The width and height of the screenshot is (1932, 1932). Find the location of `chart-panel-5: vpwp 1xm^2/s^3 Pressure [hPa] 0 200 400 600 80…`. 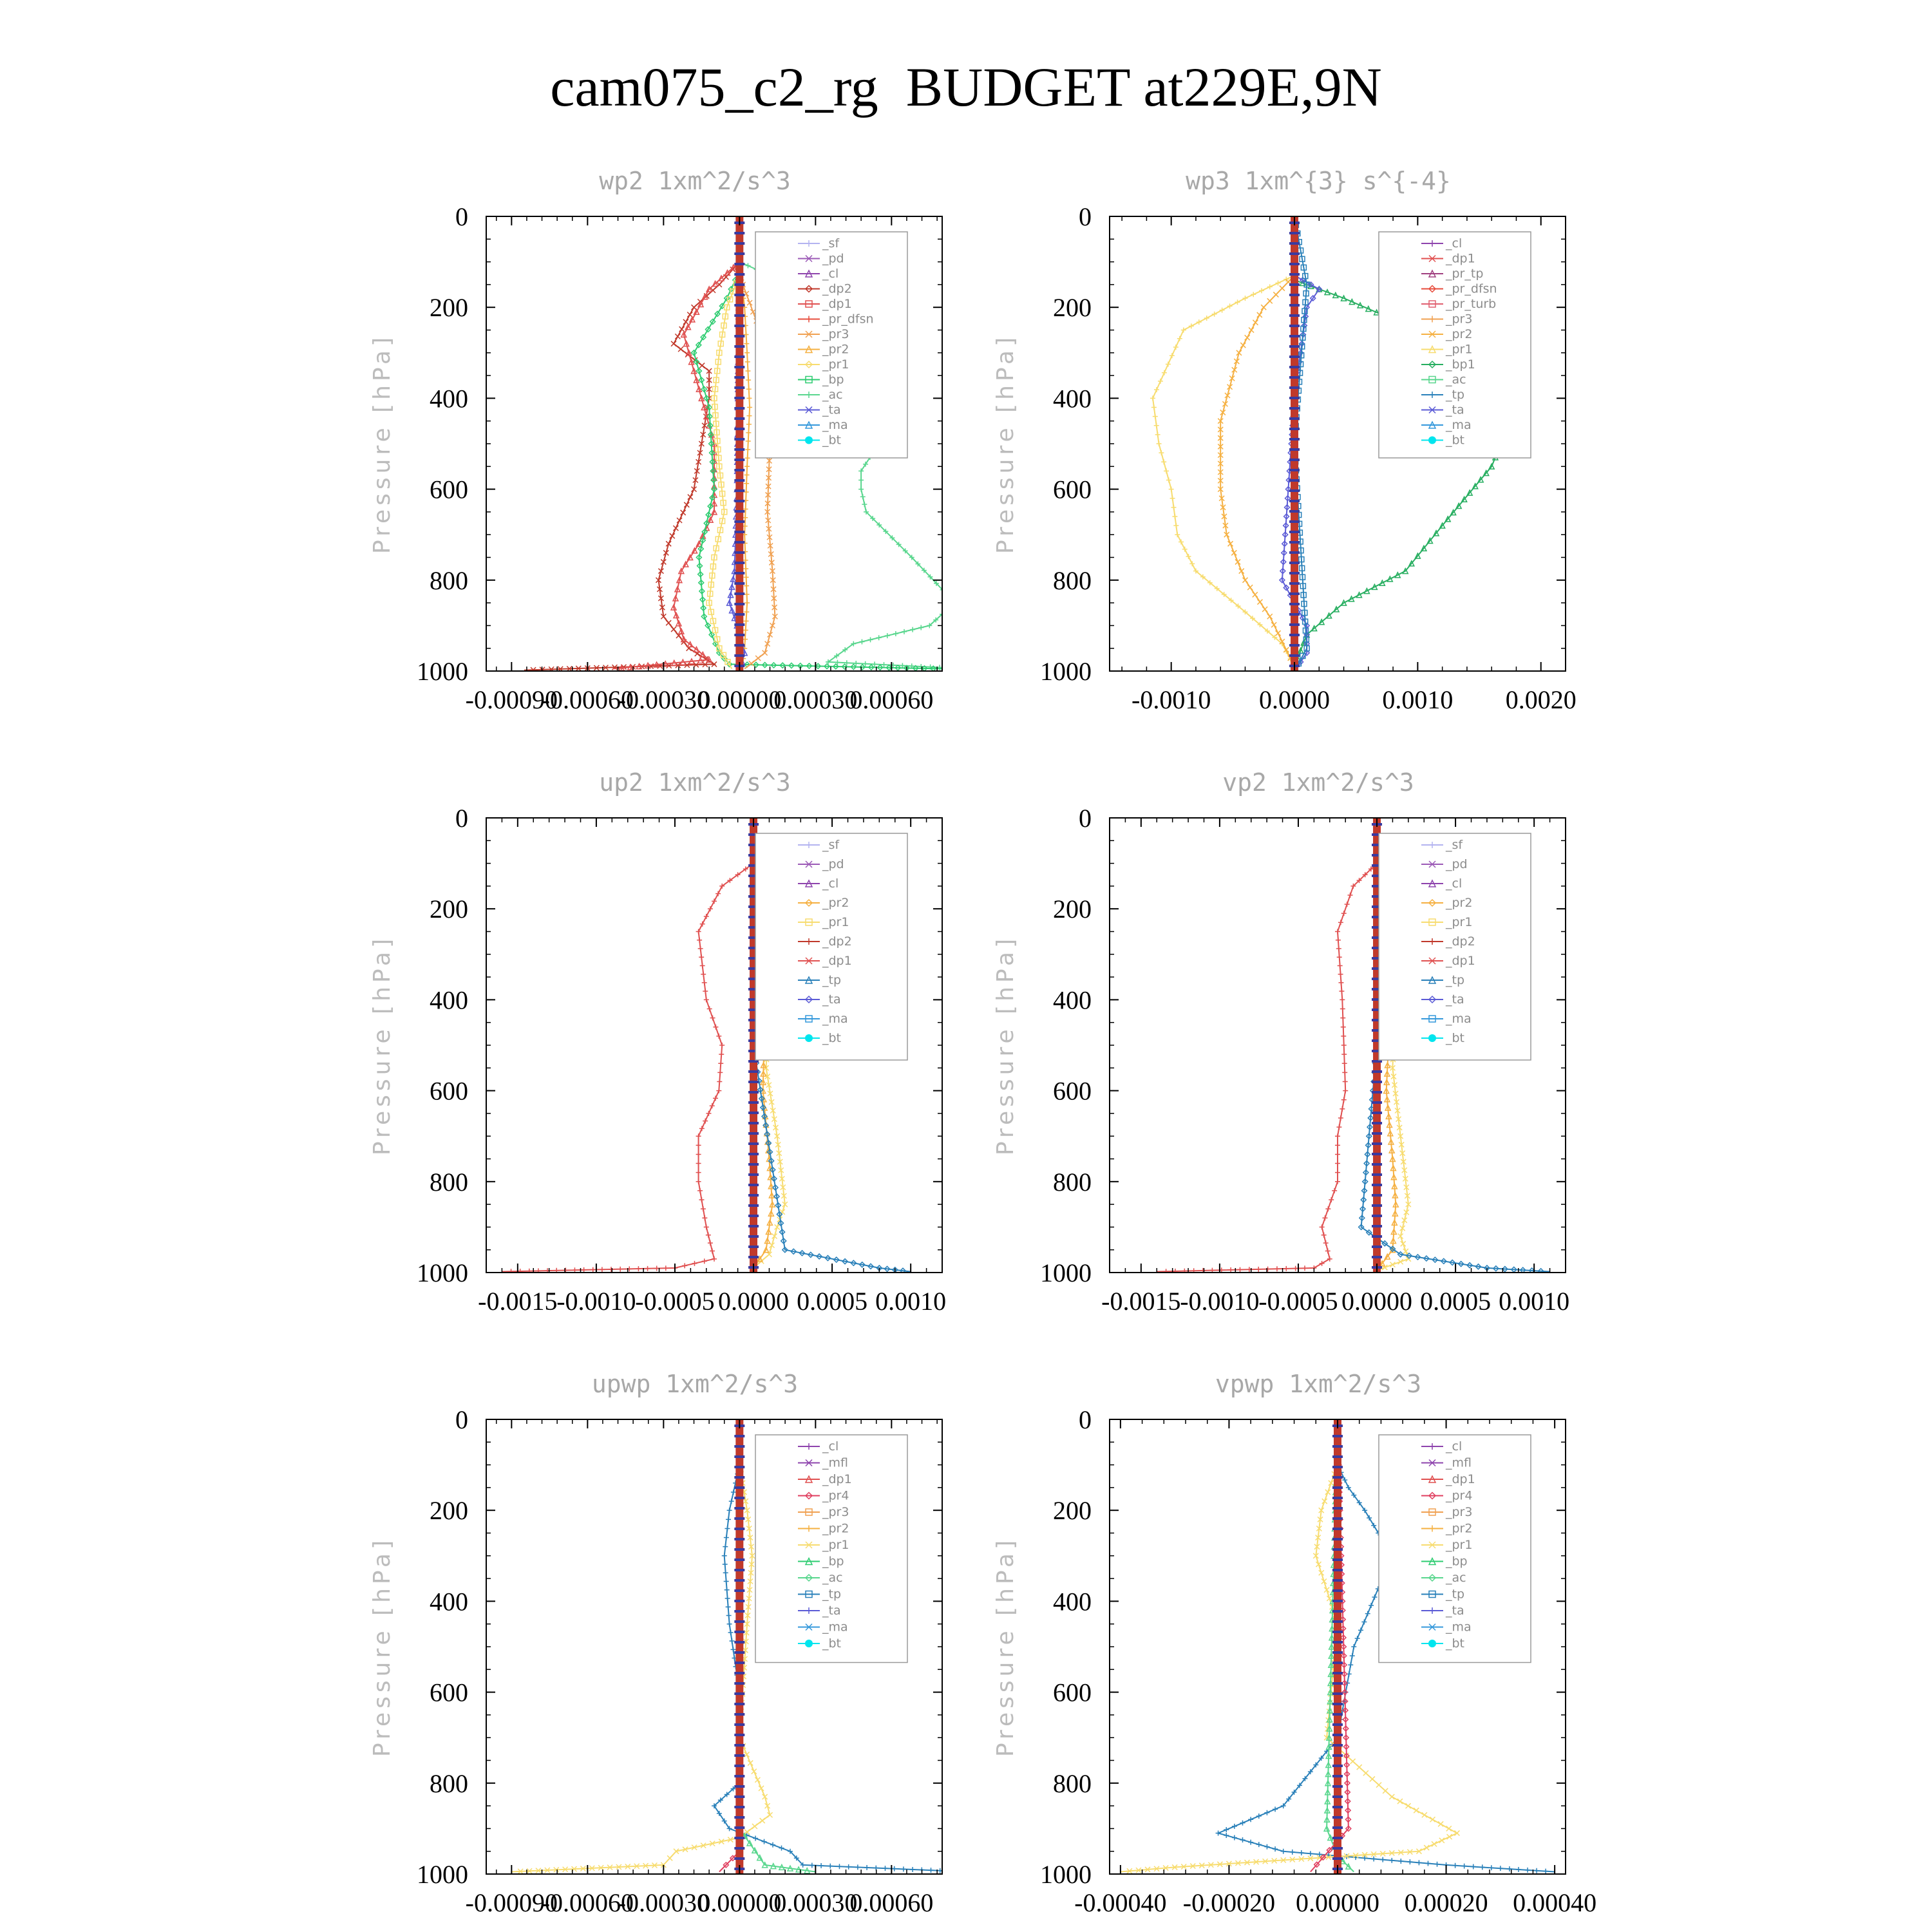

chart-panel-5: vpwp 1xm^2/s^3 Pressure [hPa] 0 200 400 600 80… is located at coordinates (1294, 1643).